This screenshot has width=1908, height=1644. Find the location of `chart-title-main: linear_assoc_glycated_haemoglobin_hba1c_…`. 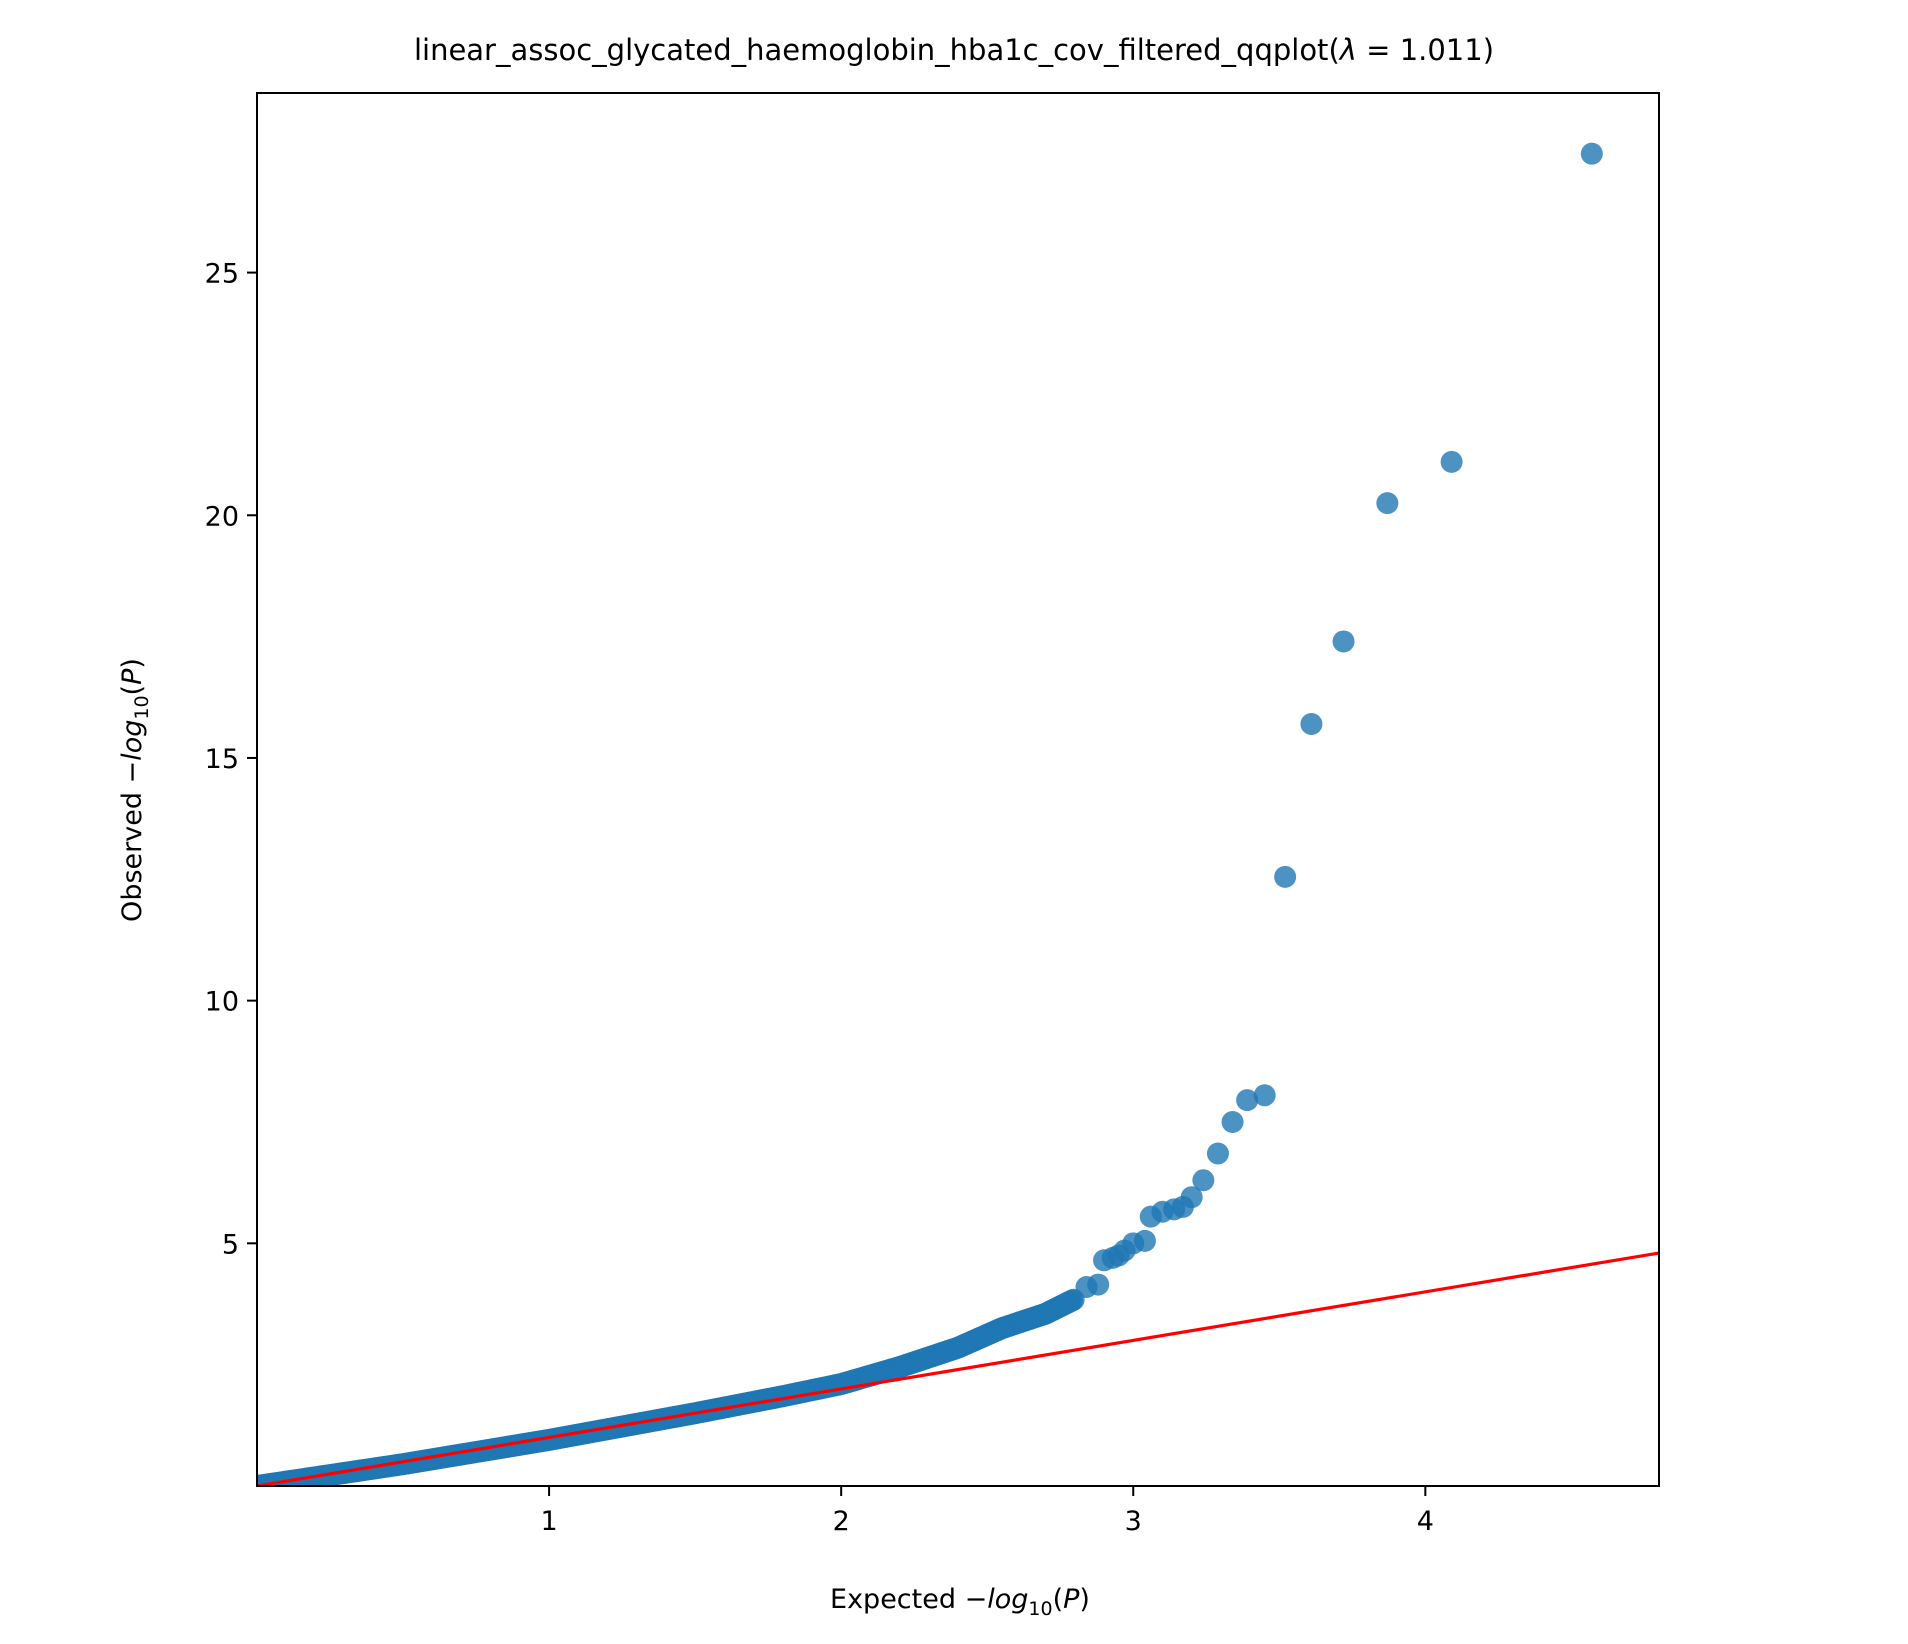

chart-title-main: linear_assoc_glycated_haemoglobin_hba1c_… is located at coordinates (871, 50).